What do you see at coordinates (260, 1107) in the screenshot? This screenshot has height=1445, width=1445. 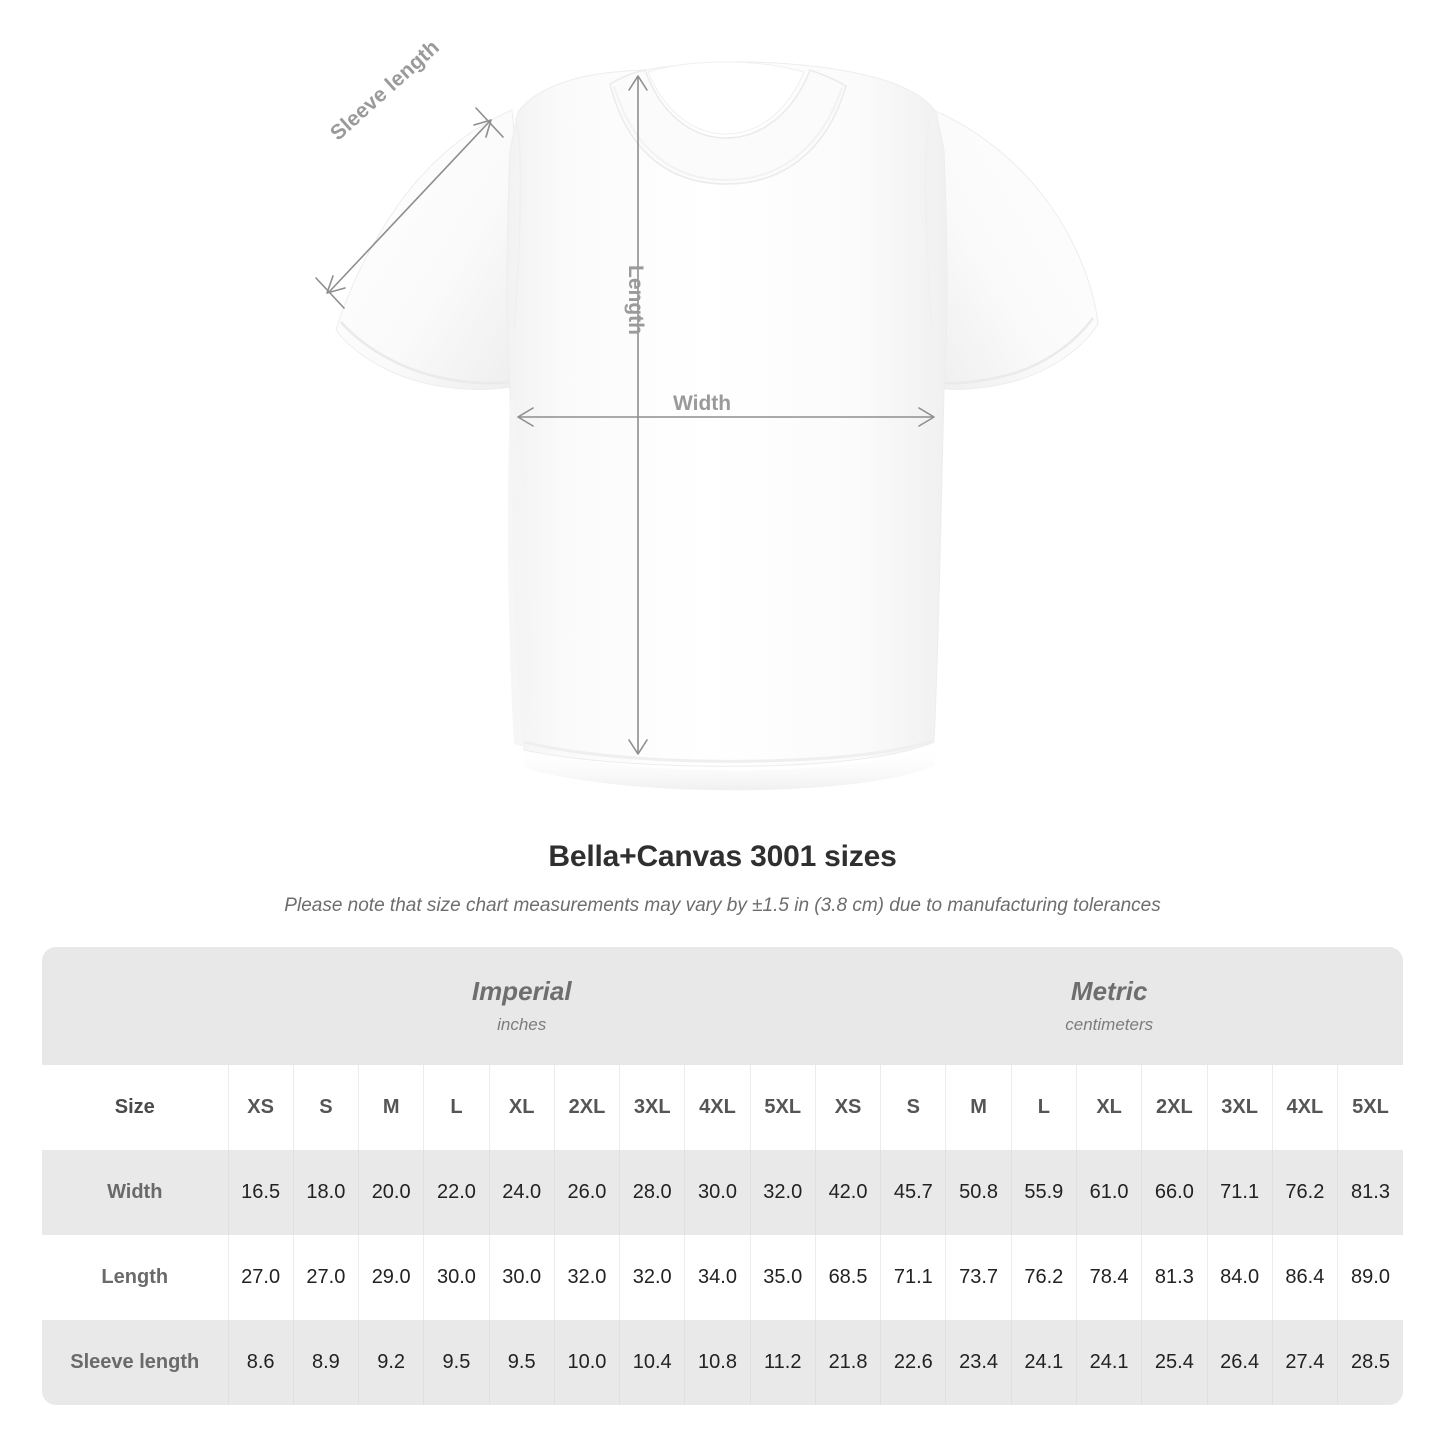 I see `size-header-imperial-xs: XS` at bounding box center [260, 1107].